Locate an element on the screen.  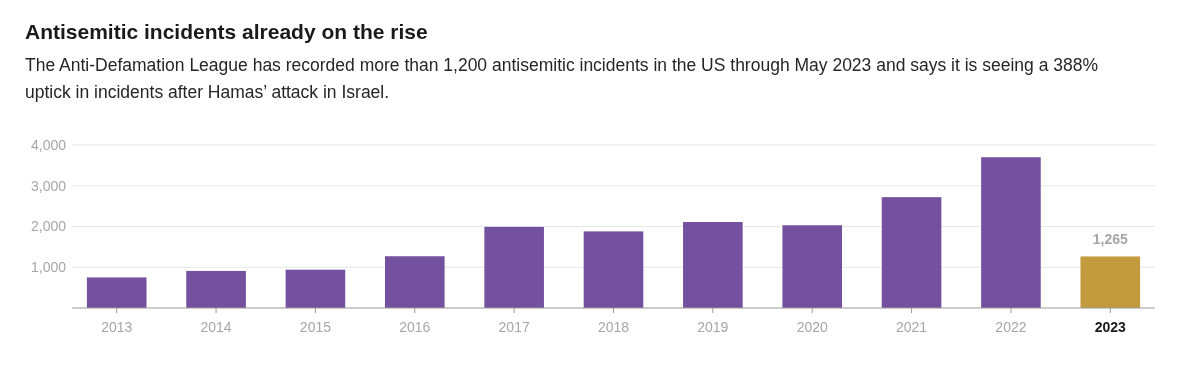
y-tick-label: 3,000 is located at coordinates (48, 185).